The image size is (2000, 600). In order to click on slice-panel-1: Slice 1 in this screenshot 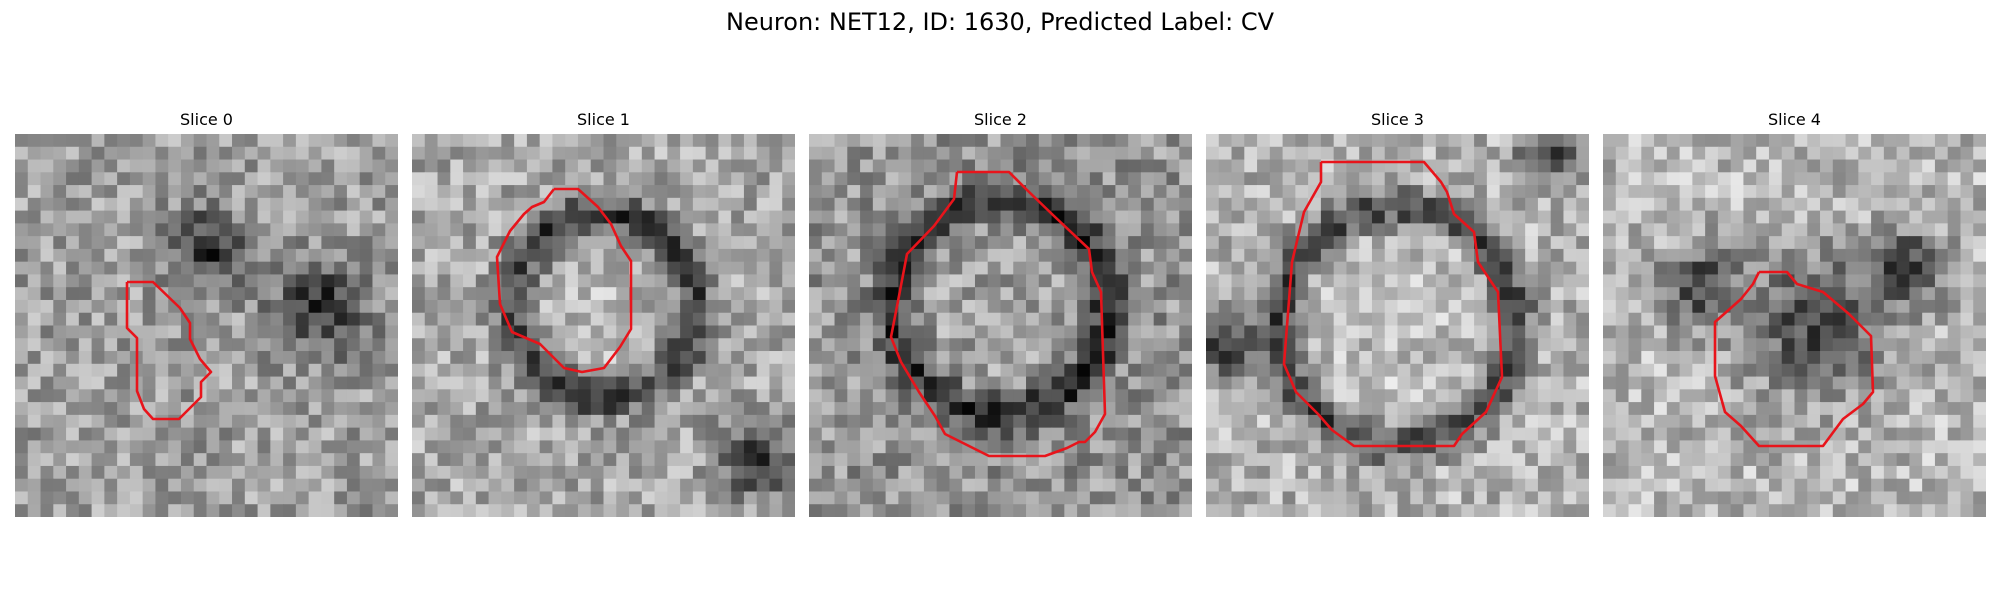, I will do `click(603, 312)`.